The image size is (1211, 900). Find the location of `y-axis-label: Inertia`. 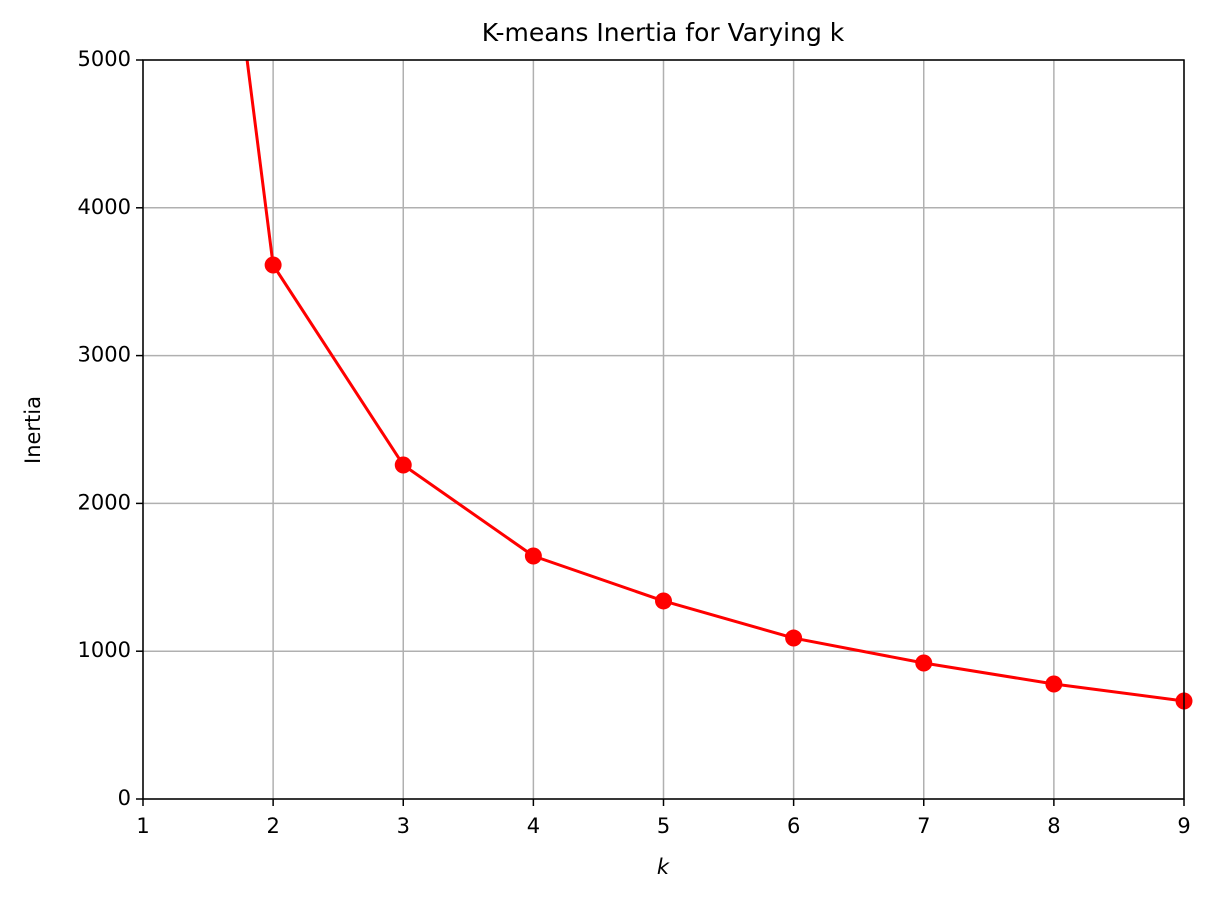

y-axis-label: Inertia is located at coordinates (33, 430).